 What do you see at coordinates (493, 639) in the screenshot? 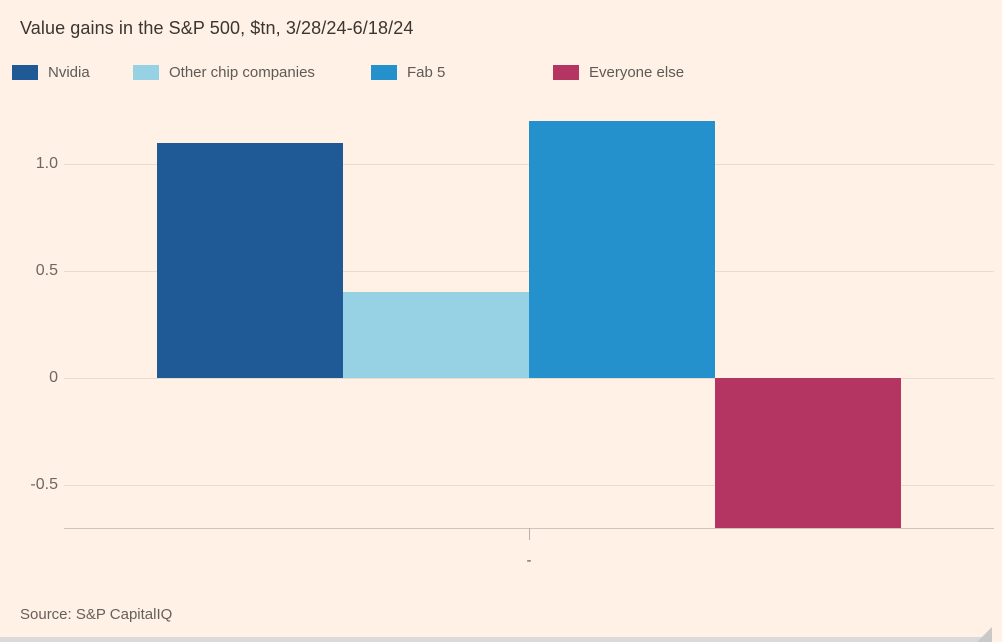
I see `horizontal-scrollbar` at bounding box center [493, 639].